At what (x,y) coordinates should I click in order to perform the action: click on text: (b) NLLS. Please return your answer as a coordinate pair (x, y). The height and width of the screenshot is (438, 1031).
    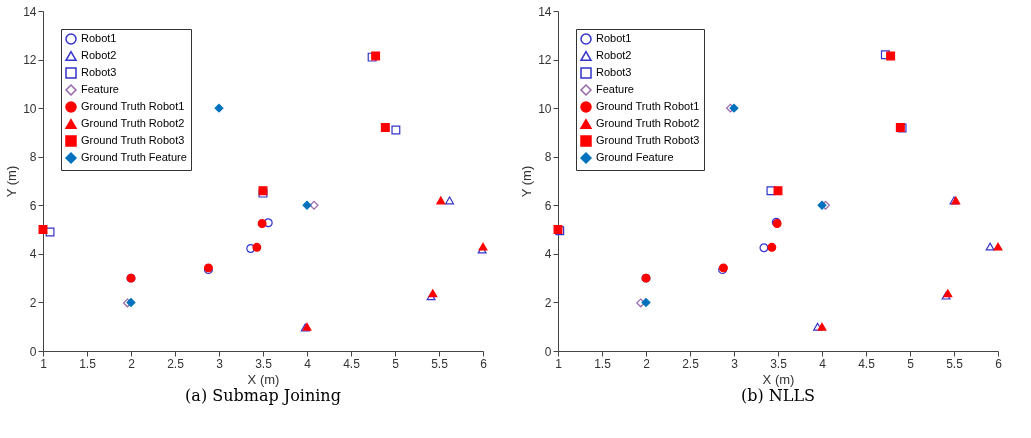
    Looking at the image, I should click on (778, 395).